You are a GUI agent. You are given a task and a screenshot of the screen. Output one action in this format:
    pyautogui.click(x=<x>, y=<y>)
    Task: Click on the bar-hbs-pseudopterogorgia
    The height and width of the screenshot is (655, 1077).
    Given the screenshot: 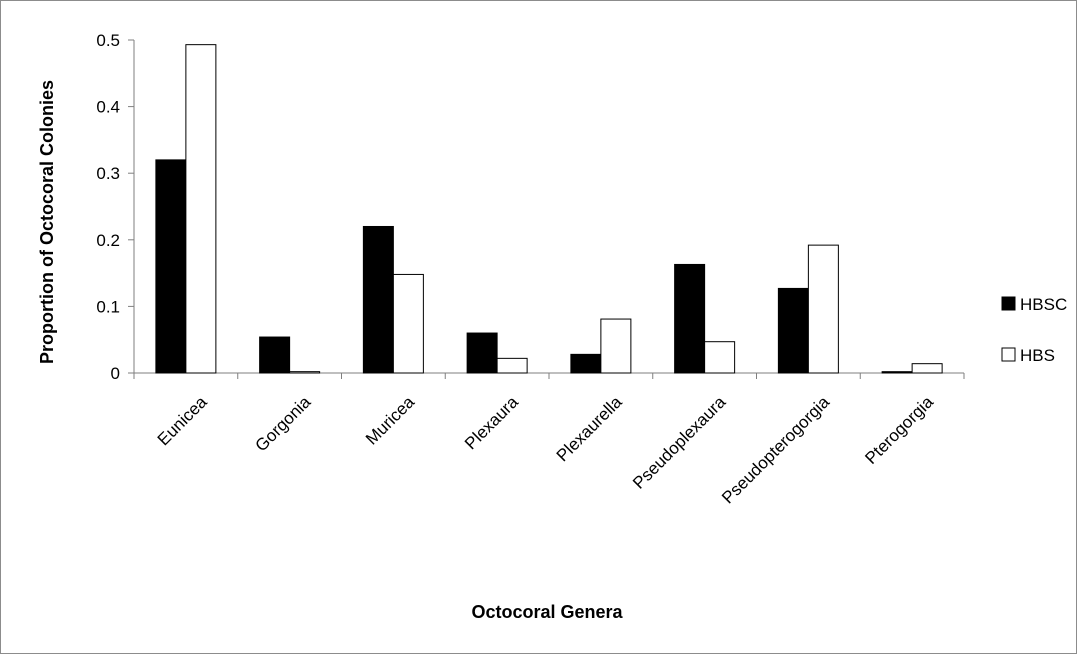 What is the action you would take?
    pyautogui.click(x=823, y=309)
    